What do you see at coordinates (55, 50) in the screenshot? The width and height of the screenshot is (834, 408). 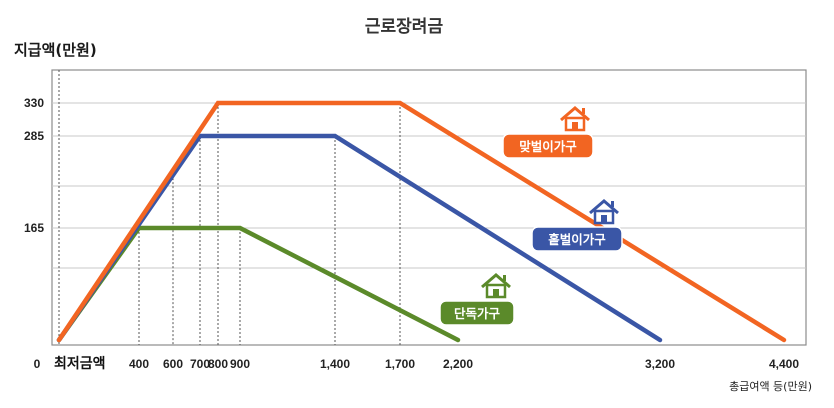 I see `y-axis-label: 지급액(만원)` at bounding box center [55, 50].